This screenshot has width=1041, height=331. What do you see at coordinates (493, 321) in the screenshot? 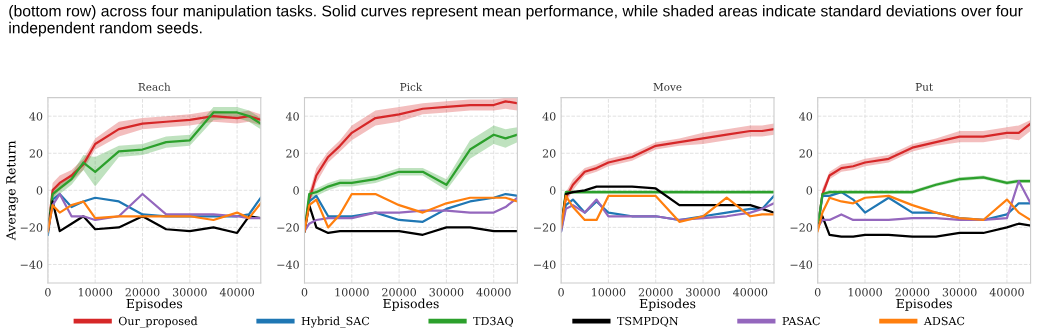
I see `legend-label: TD3AQ` at bounding box center [493, 321].